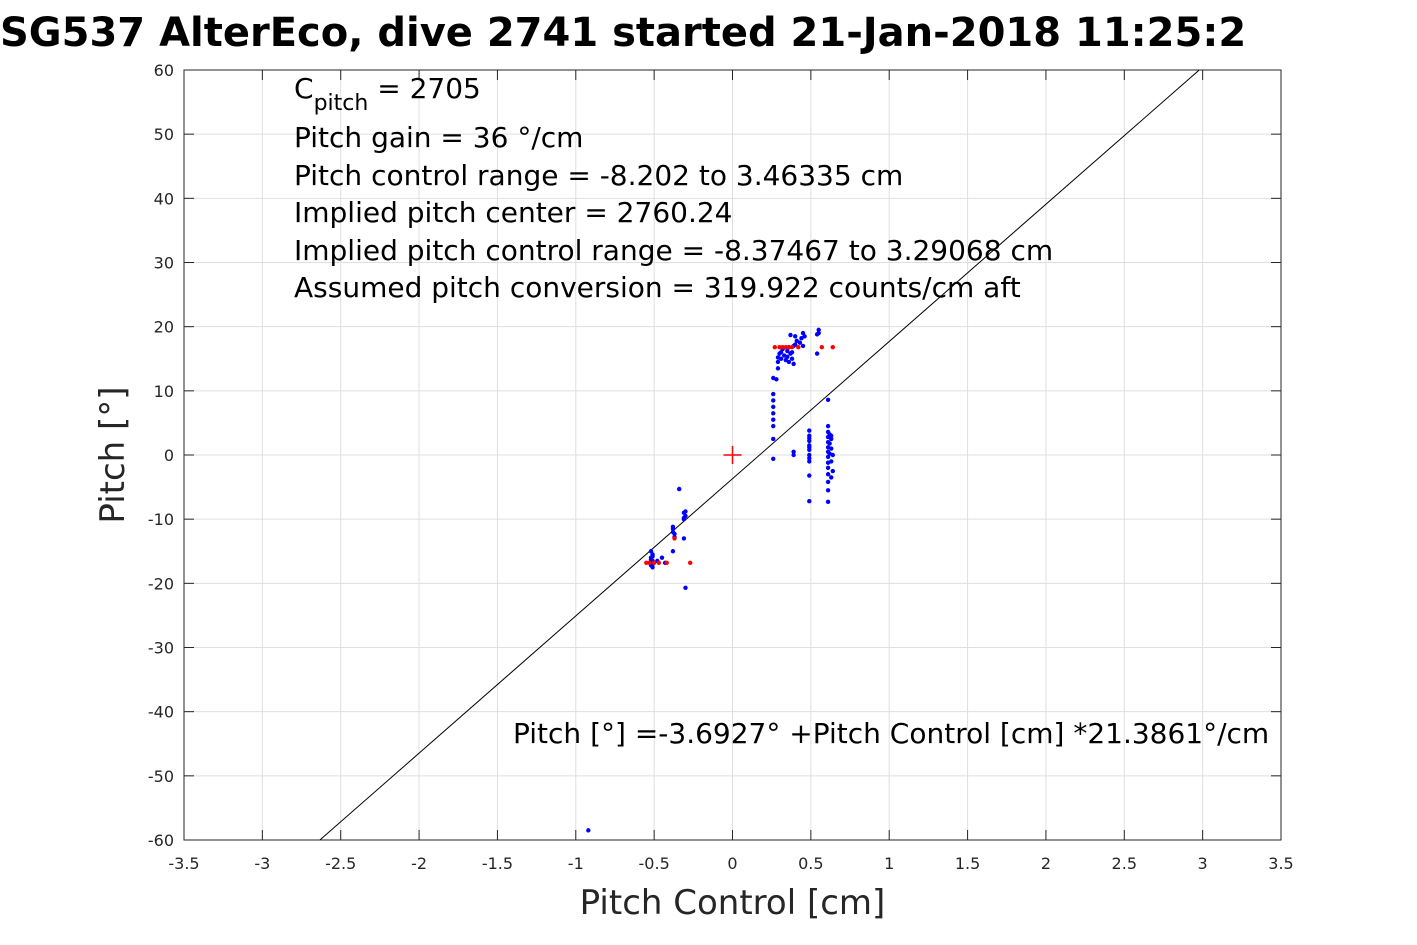 The height and width of the screenshot is (945, 1417). What do you see at coordinates (733, 903) in the screenshot?
I see `x-axis-label: Pitch Control [cm]` at bounding box center [733, 903].